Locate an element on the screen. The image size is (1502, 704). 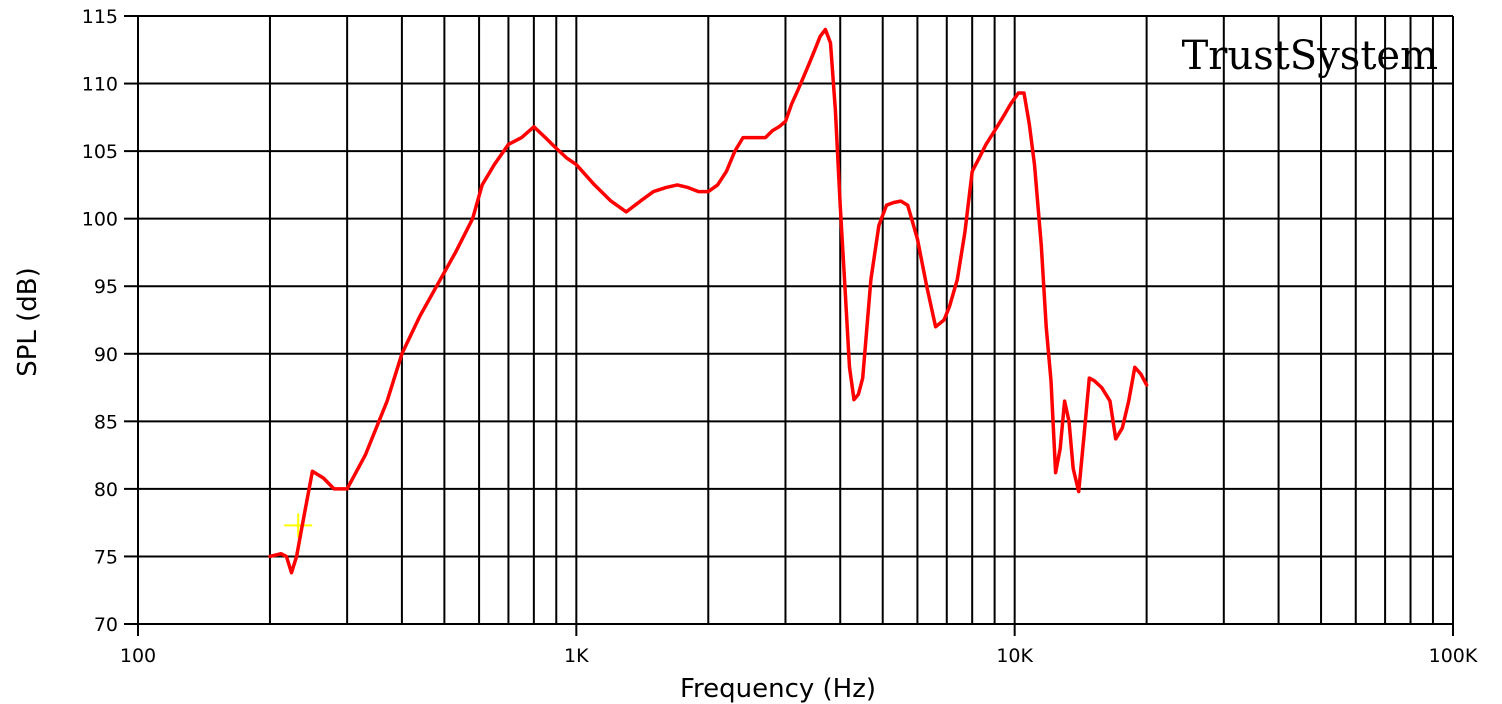
cursor-marker is located at coordinates (298, 525).